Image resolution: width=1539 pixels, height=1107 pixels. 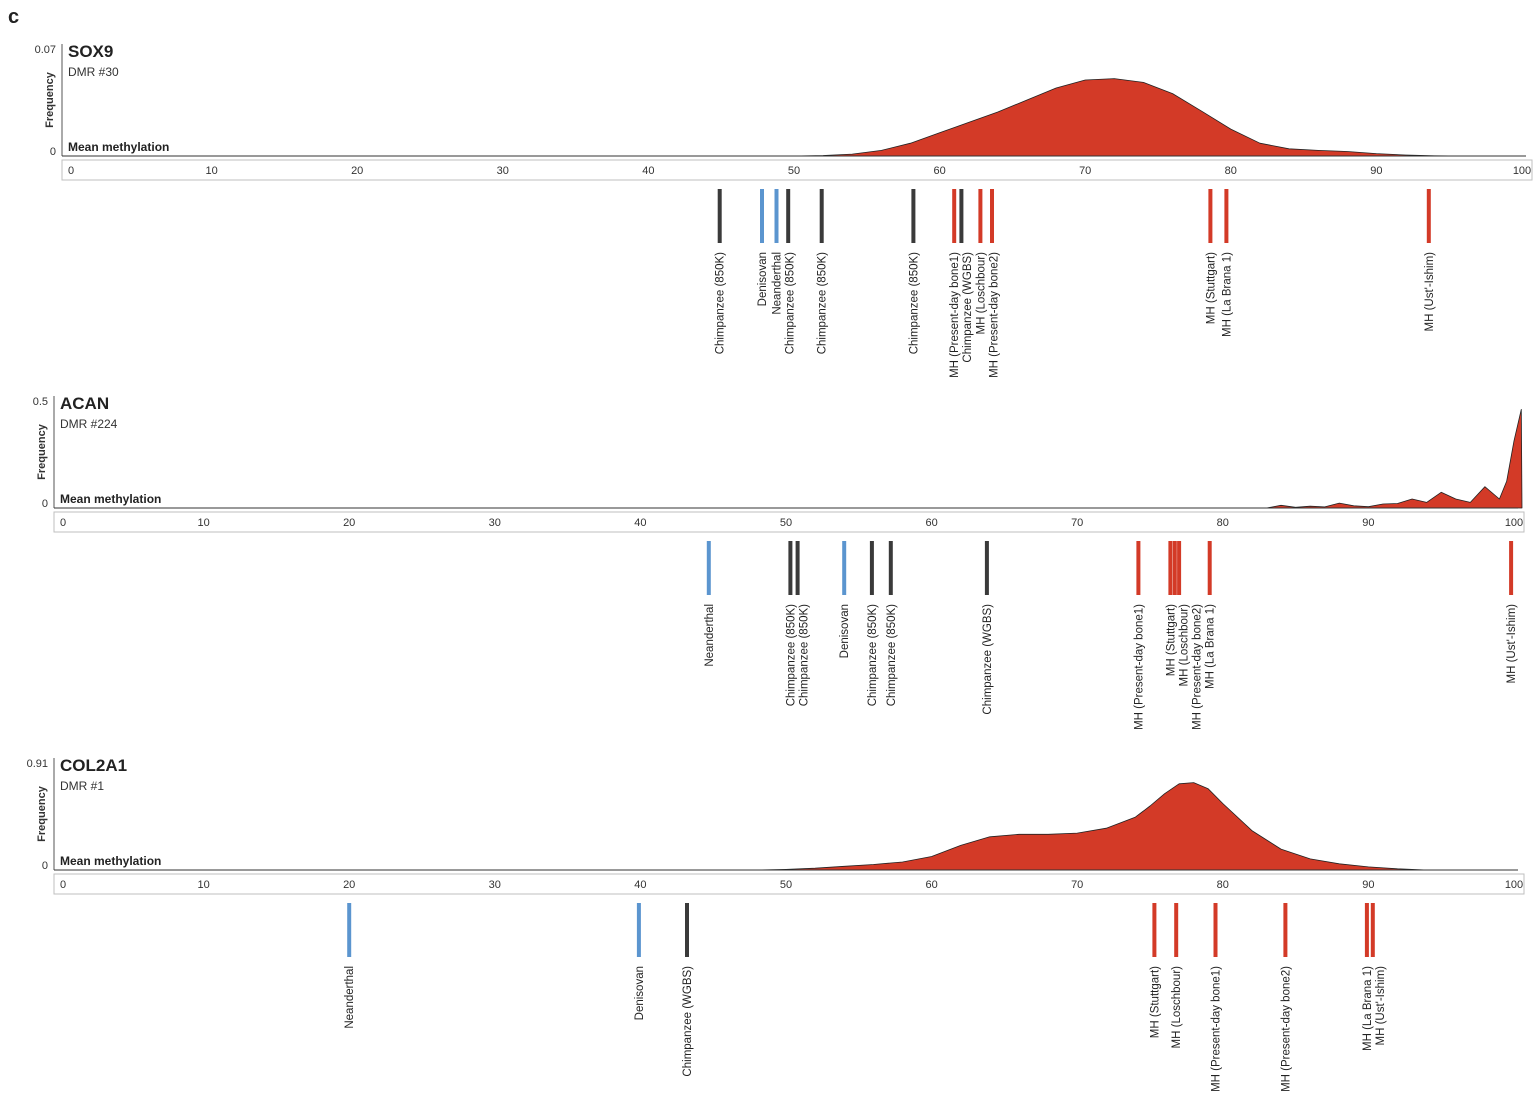 I want to click on chart-subtitle: DMR #1, so click(x=82, y=786).